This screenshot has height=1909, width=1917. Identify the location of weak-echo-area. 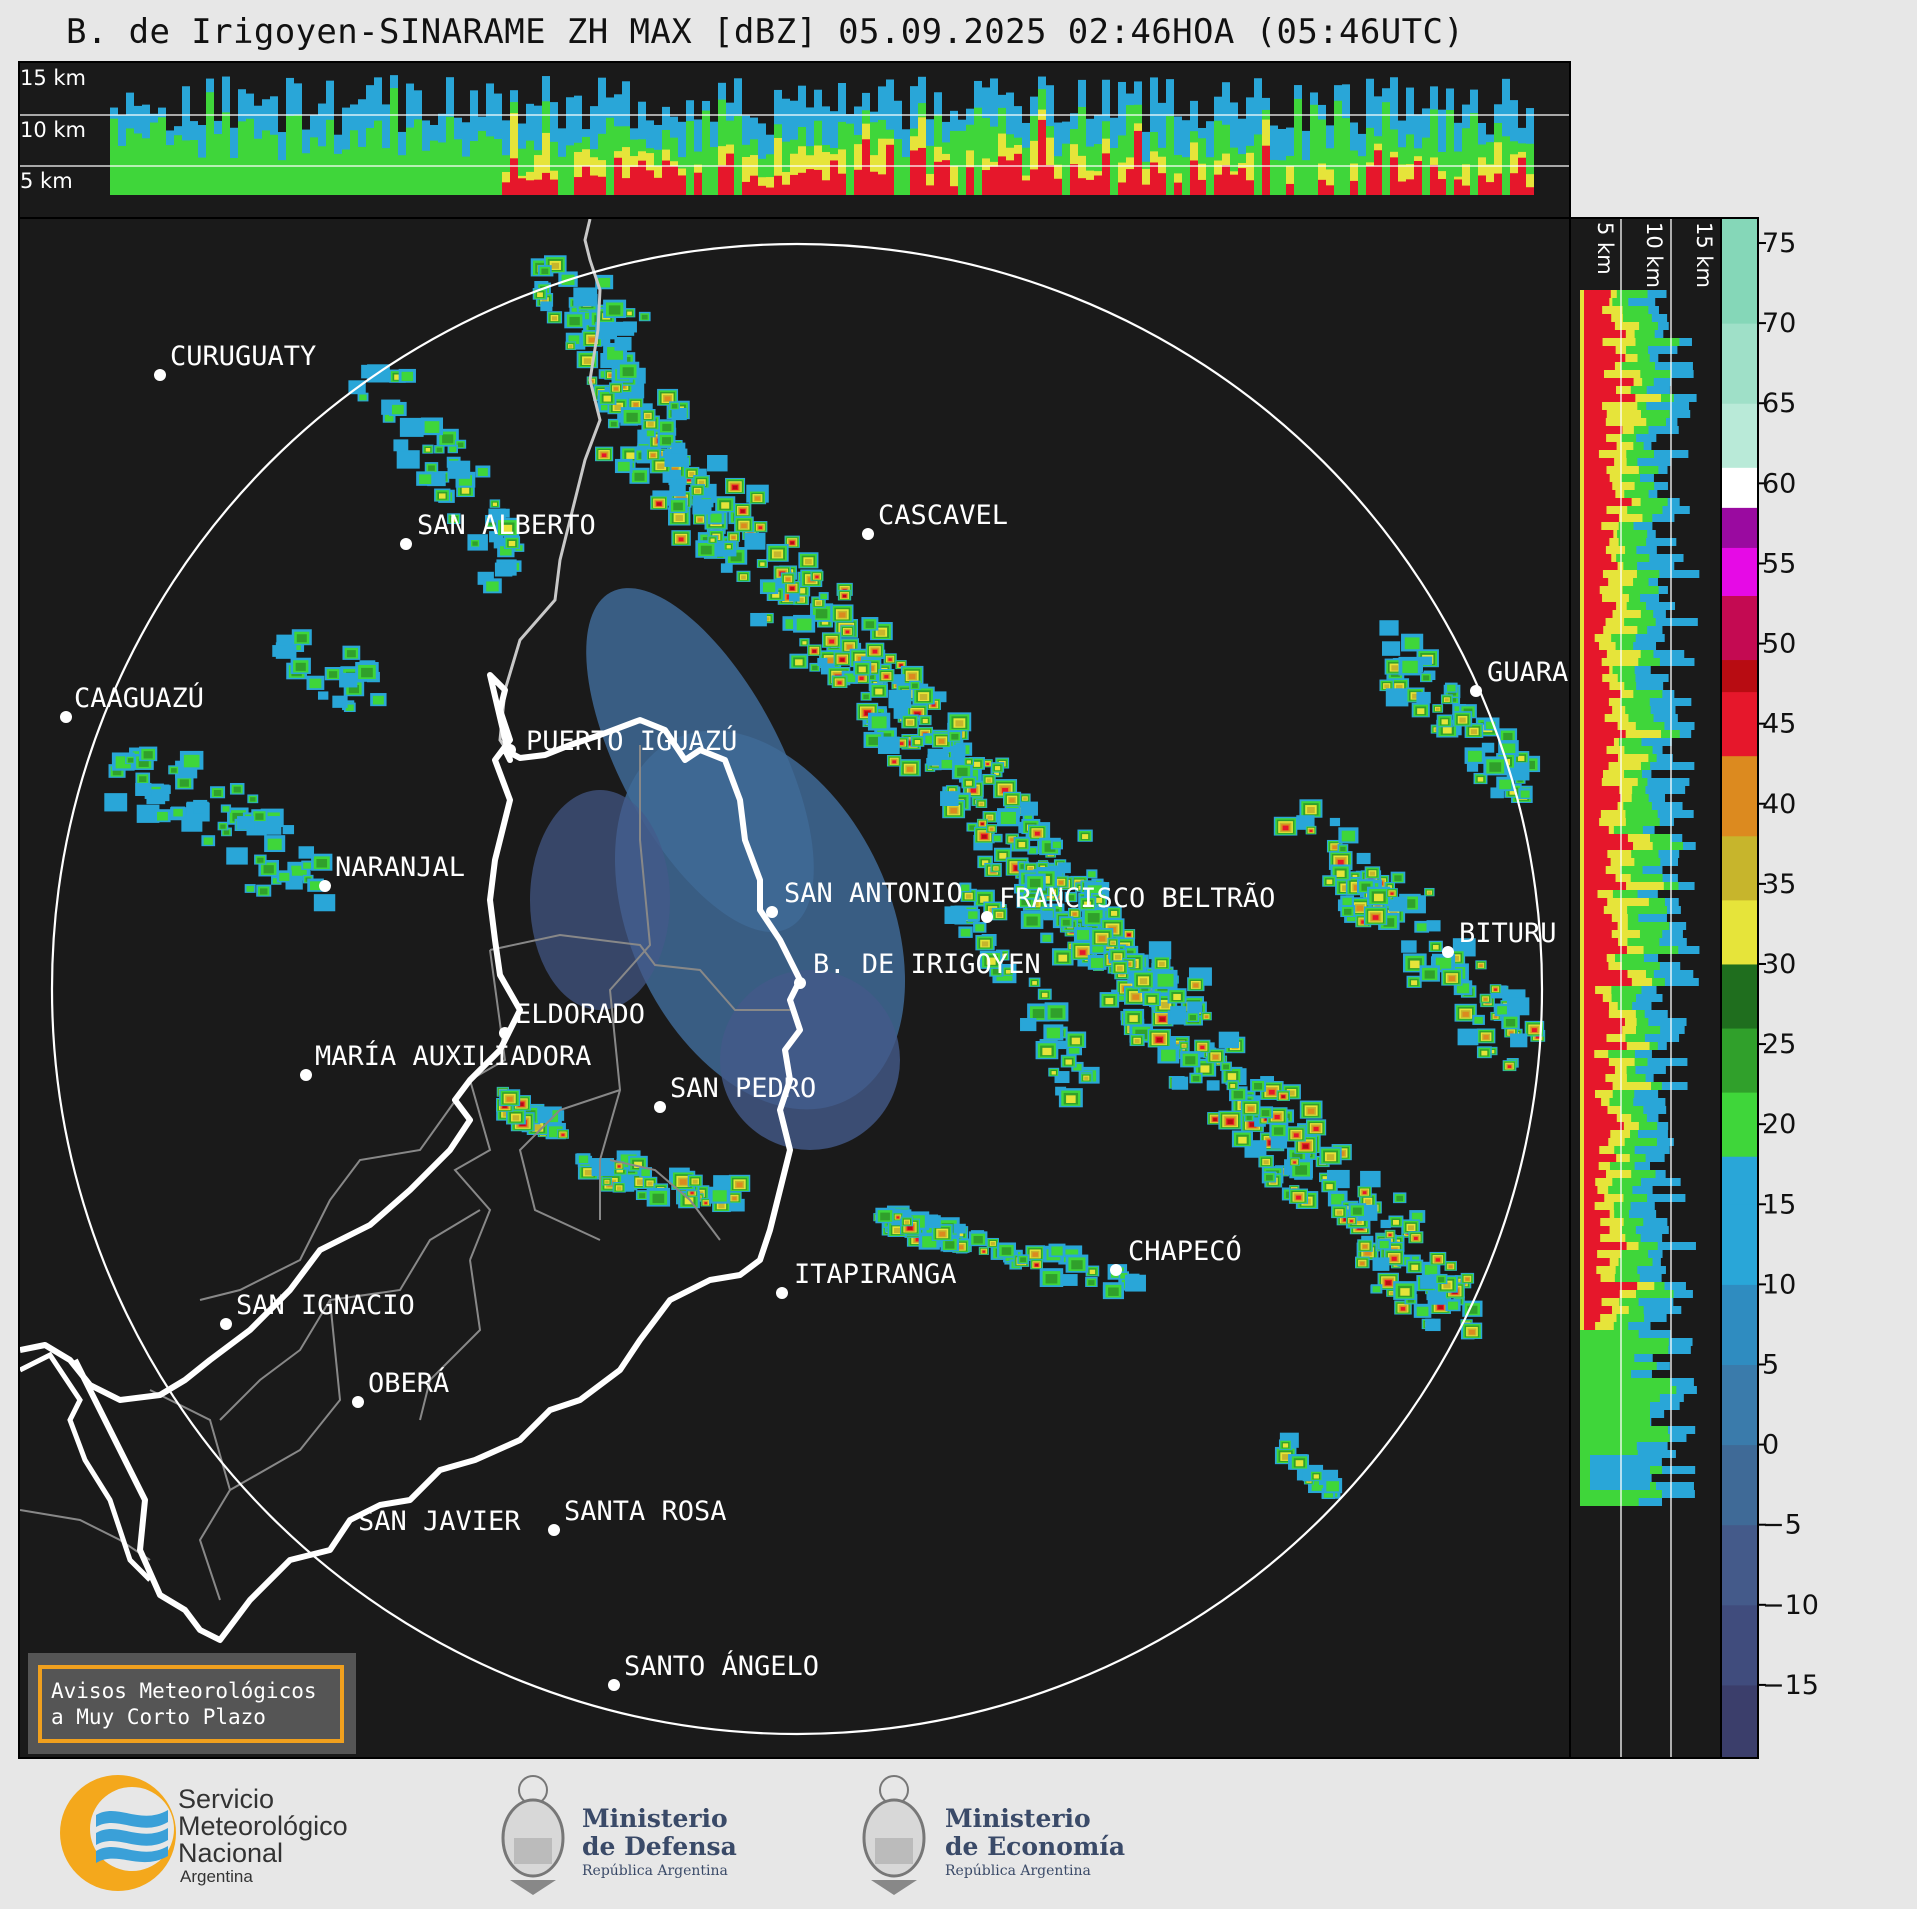
(718, 869).